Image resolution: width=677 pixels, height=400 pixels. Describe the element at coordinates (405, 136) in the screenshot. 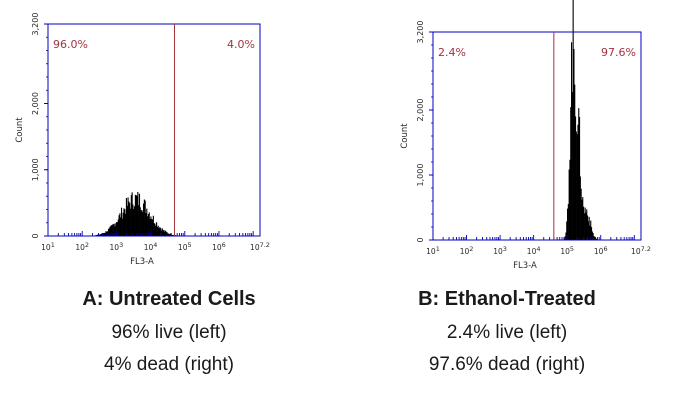

I see `y-axis-label: Count` at that location.